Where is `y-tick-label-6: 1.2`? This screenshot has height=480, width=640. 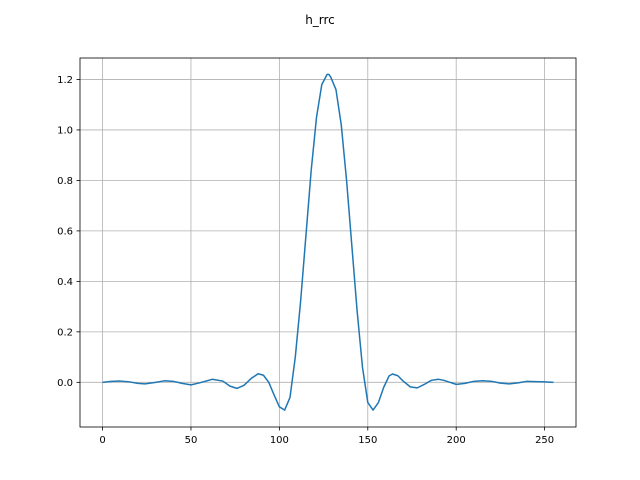
y-tick-label-6: 1.2 is located at coordinates (65, 80).